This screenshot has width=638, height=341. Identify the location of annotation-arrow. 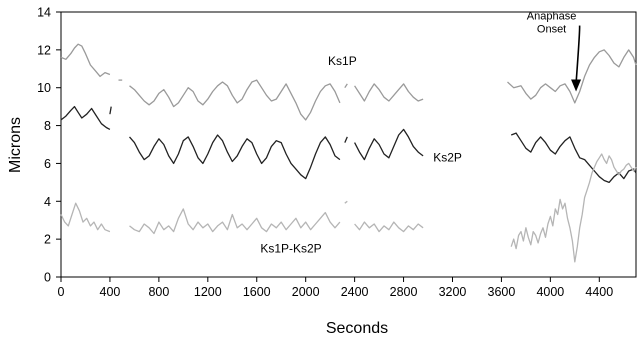
(578, 54).